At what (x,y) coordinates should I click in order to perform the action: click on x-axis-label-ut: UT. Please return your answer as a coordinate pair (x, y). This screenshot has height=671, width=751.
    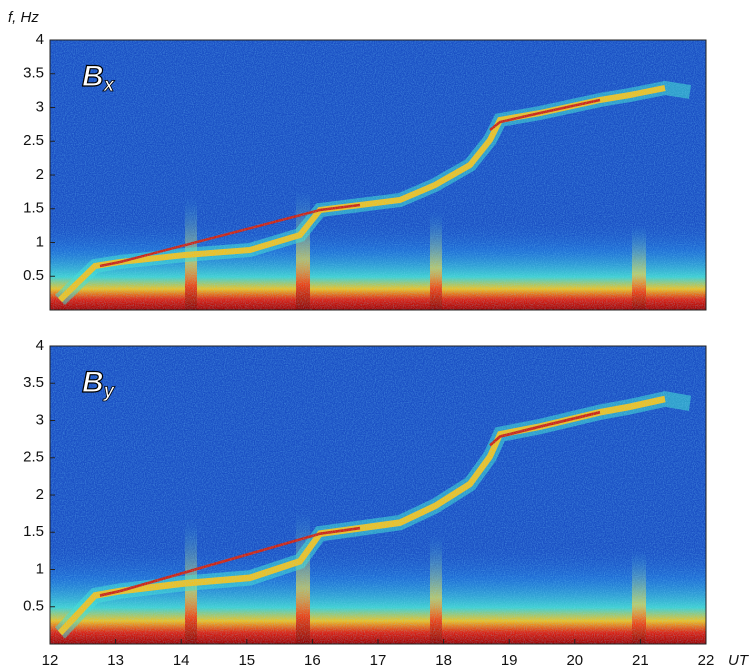
    Looking at the image, I should click on (739, 659).